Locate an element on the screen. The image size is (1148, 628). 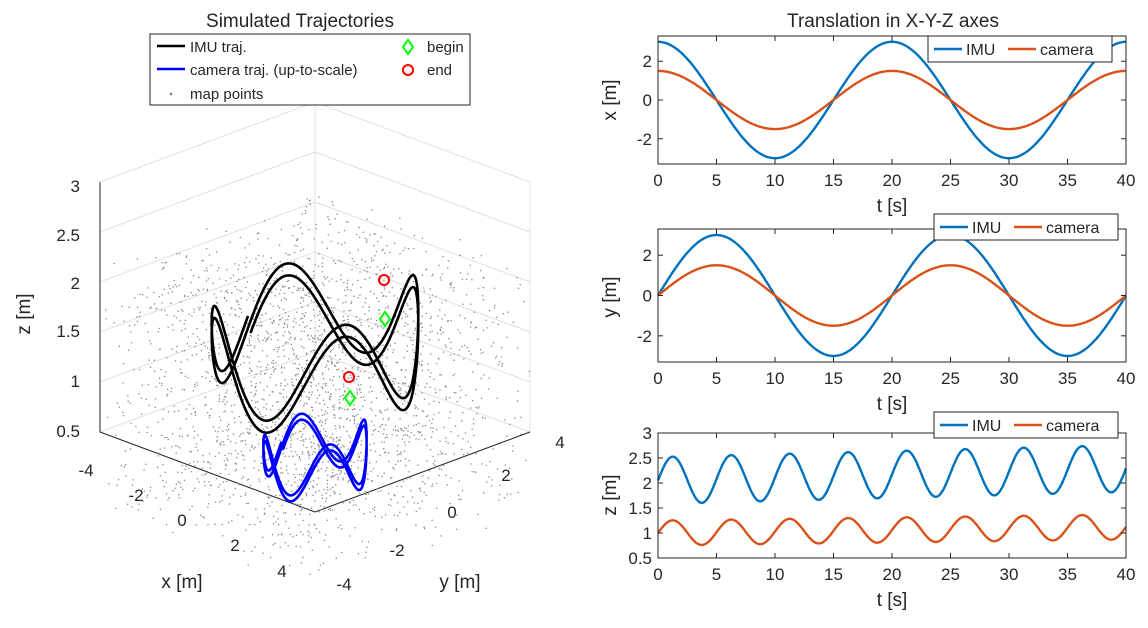
x-tick-label: 30 is located at coordinates (1009, 574).